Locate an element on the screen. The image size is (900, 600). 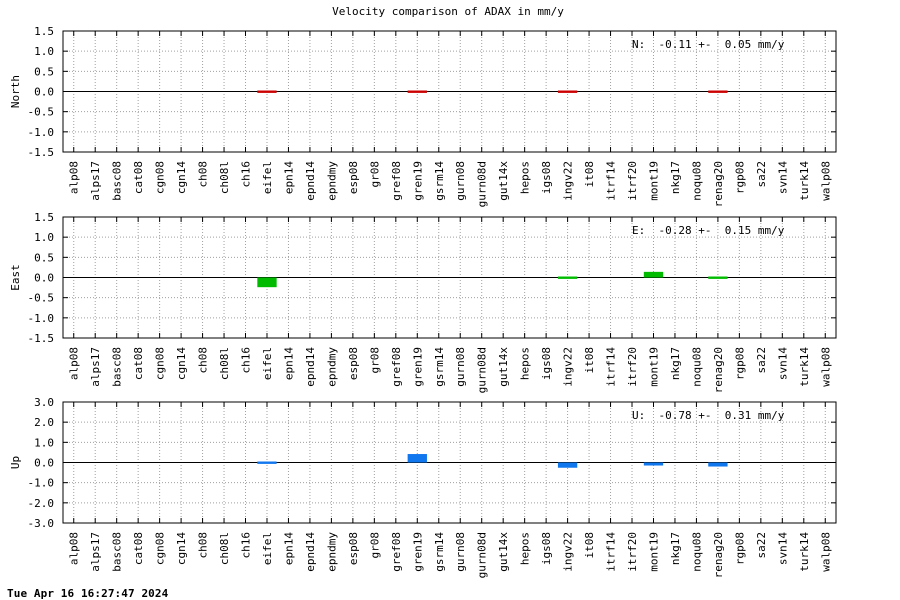
bar-ingv22 is located at coordinates (567, 465).